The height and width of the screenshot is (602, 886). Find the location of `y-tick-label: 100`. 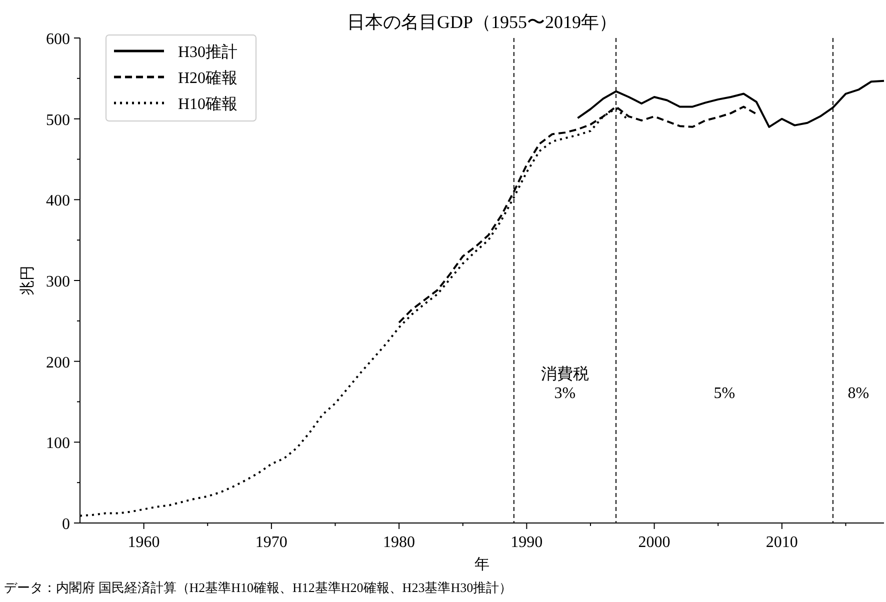

y-tick-label: 100 is located at coordinates (58, 443).